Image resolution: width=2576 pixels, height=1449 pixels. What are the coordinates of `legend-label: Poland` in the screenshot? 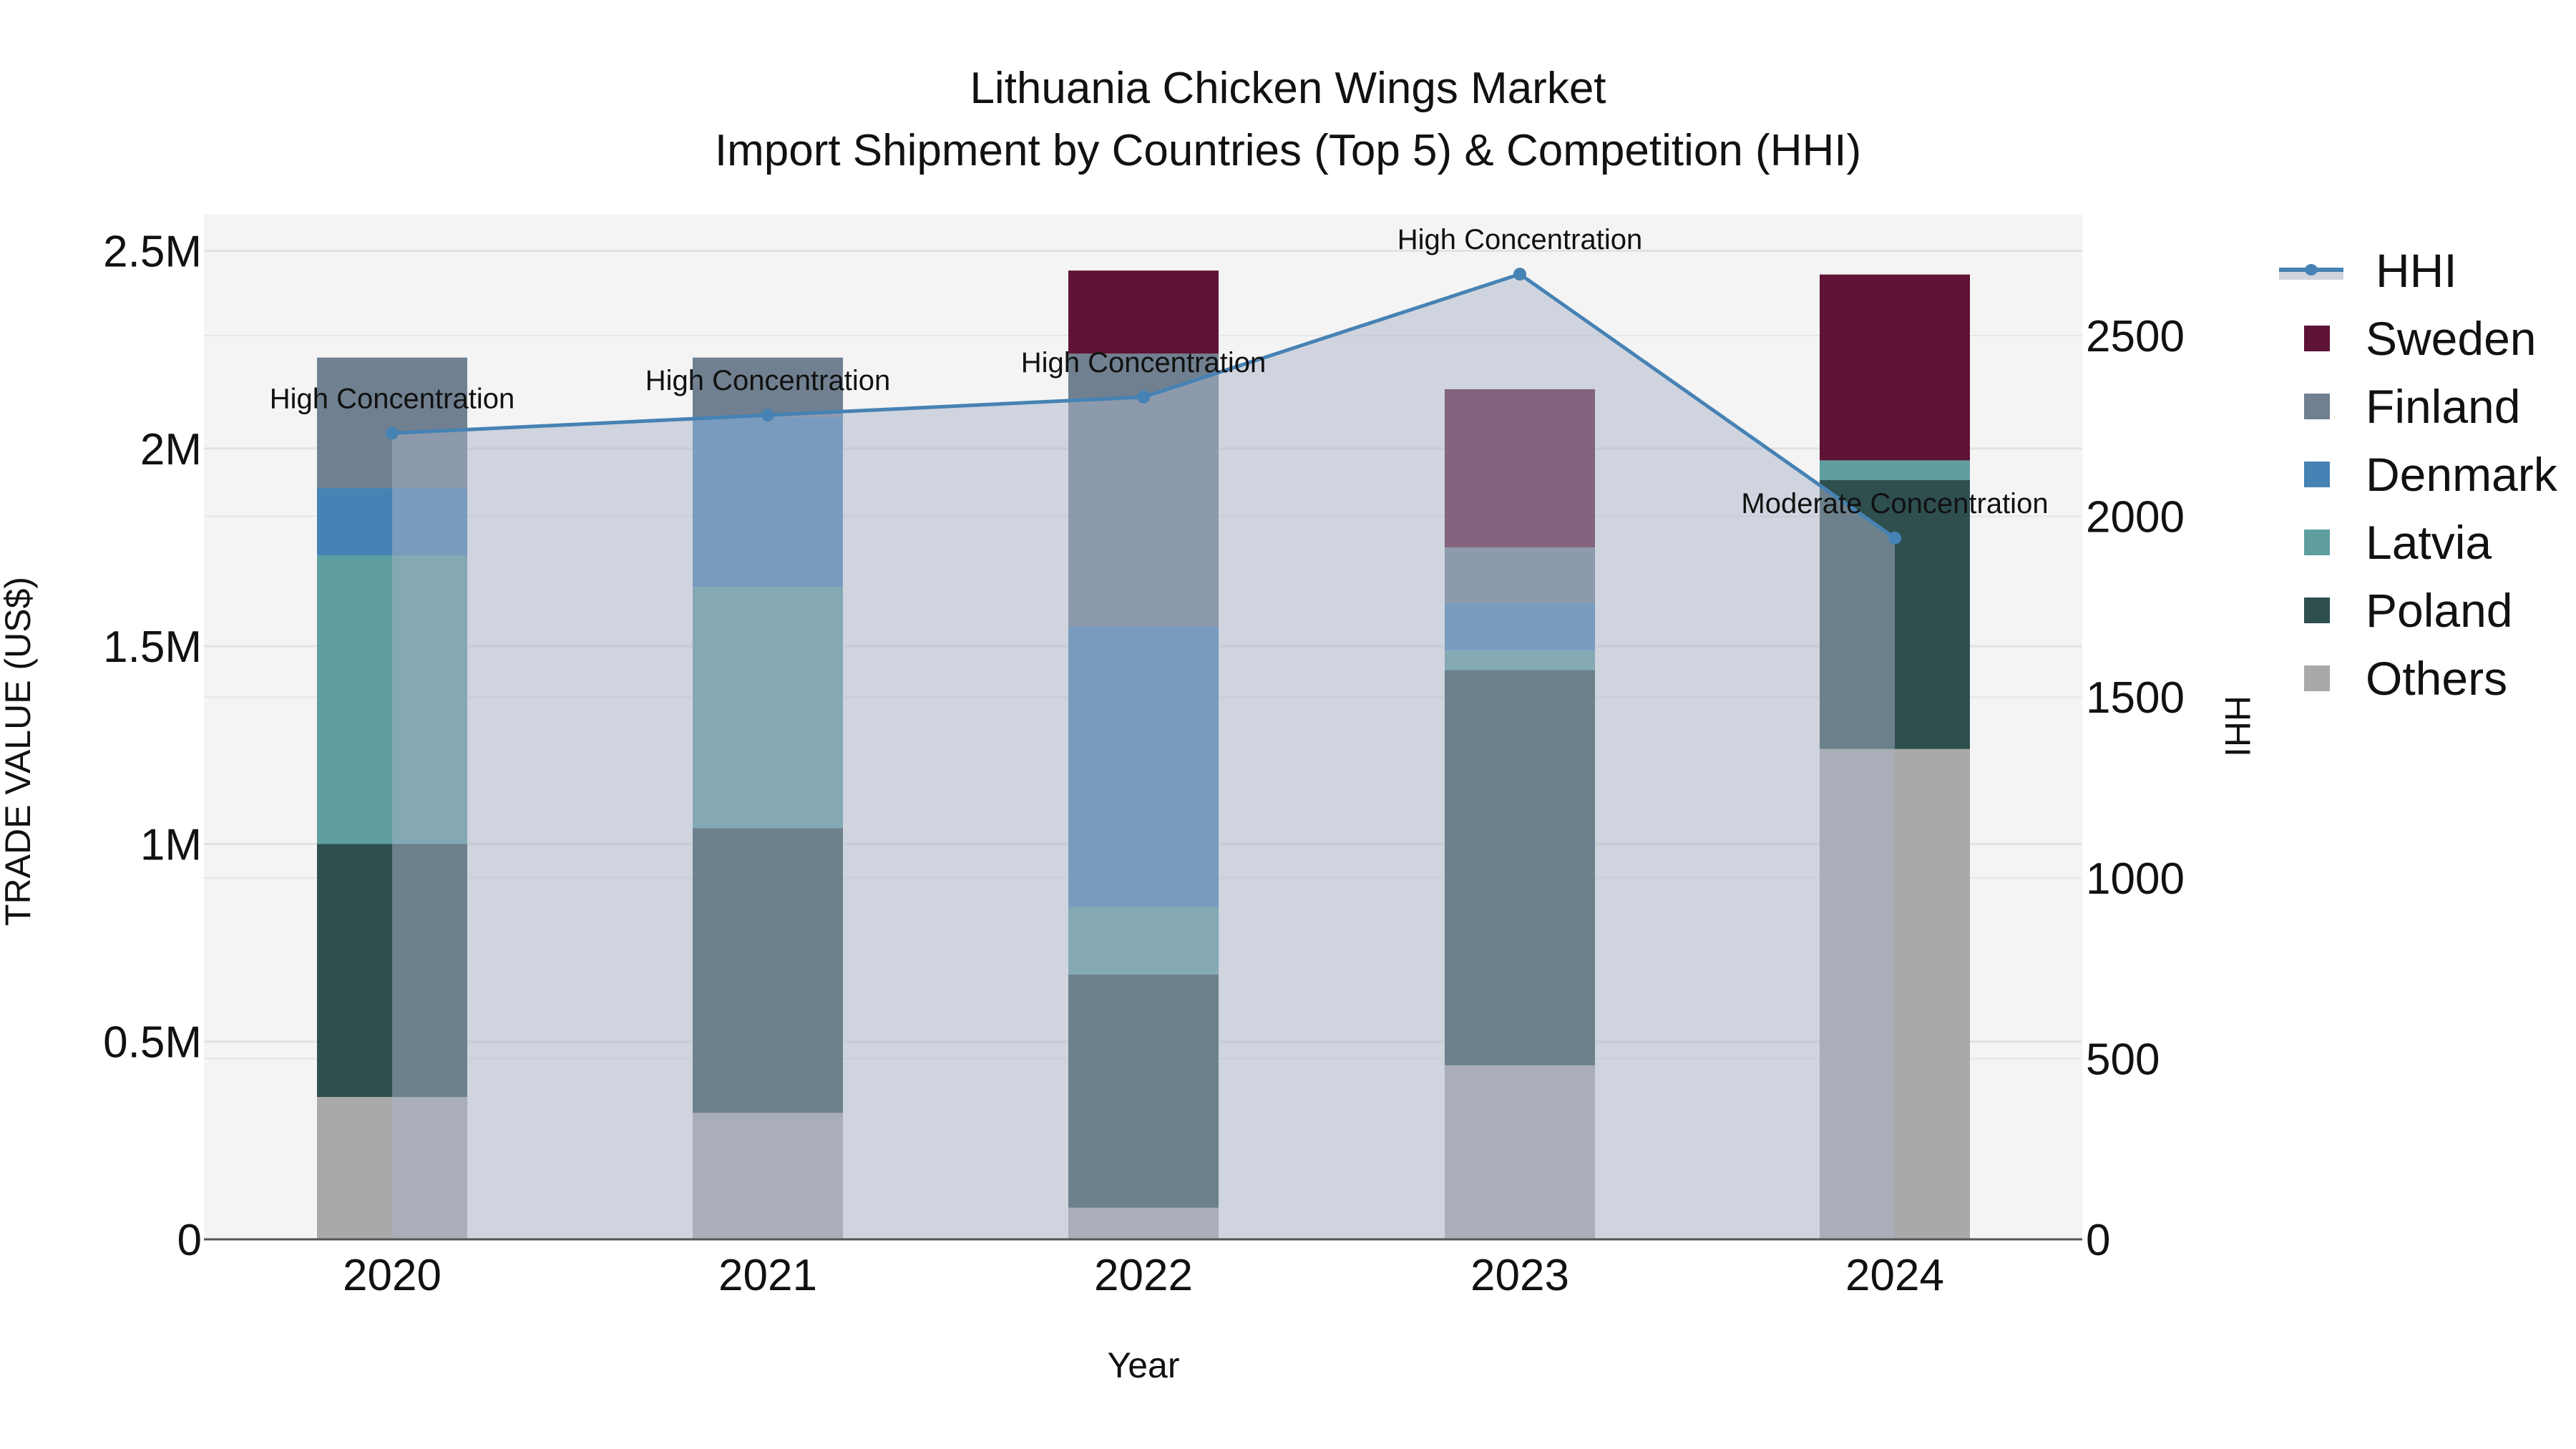 It's located at (2439, 610).